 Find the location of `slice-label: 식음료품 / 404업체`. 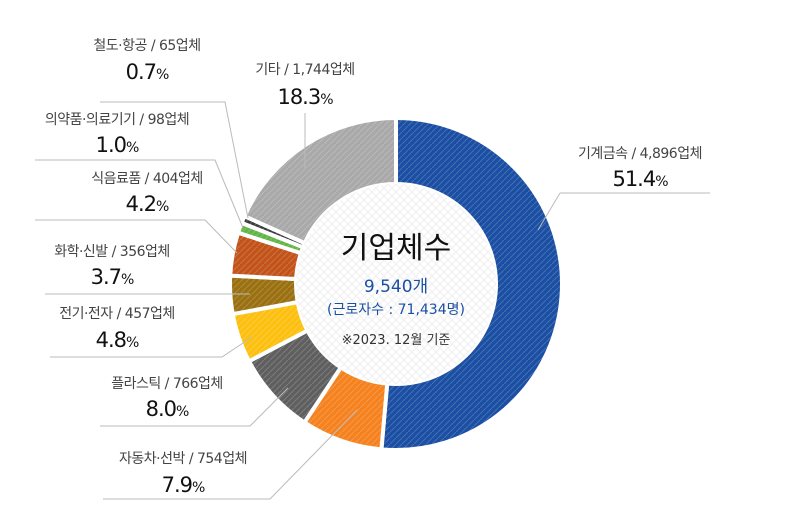

slice-label: 식음료품 / 404업체 is located at coordinates (147, 179).